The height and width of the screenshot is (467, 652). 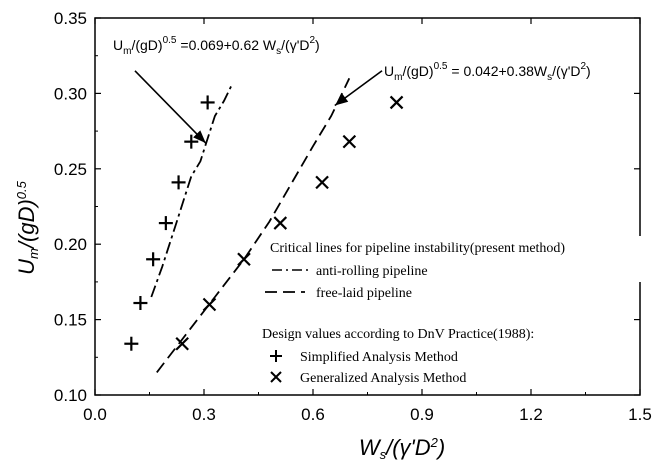 What do you see at coordinates (27, 227) in the screenshot?
I see `y-axis-label: Um/(gD)0.5` at bounding box center [27, 227].